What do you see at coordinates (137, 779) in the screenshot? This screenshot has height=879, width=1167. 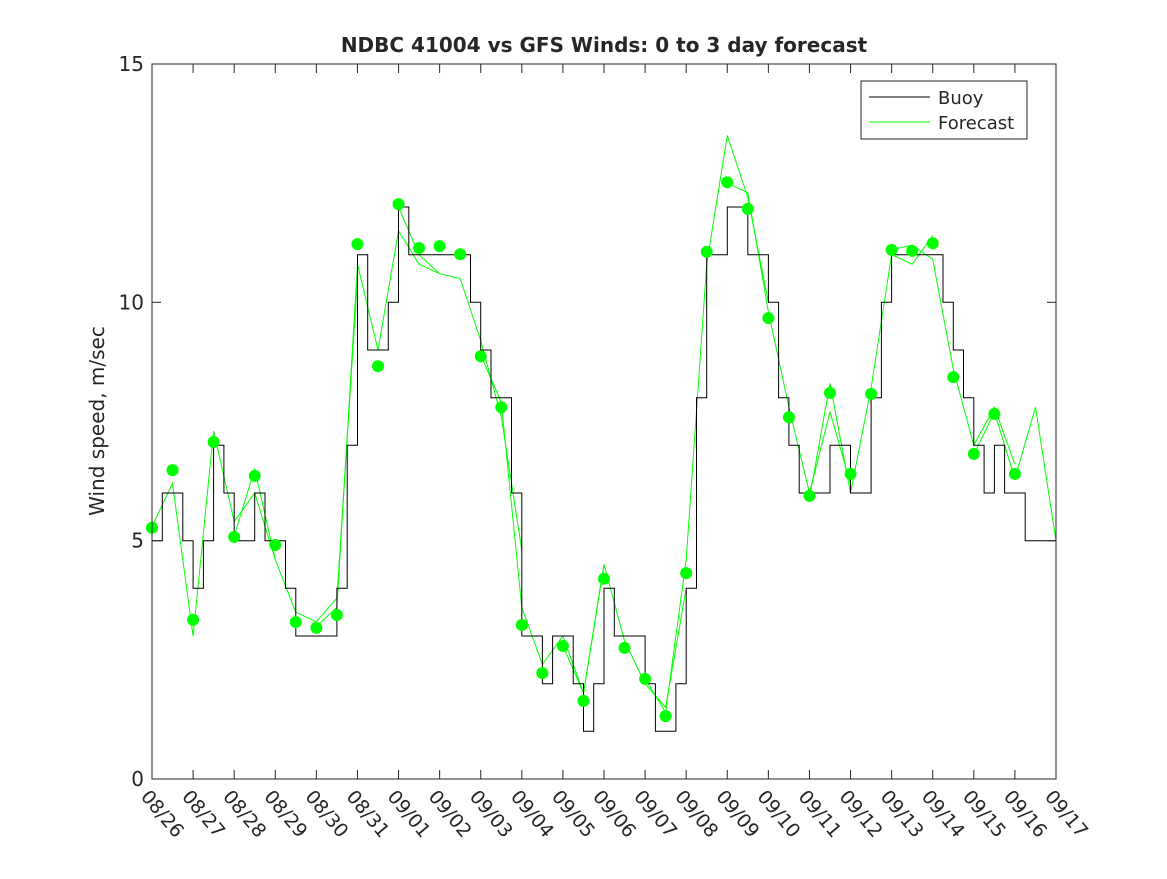 I see `y-tick-label: 0` at bounding box center [137, 779].